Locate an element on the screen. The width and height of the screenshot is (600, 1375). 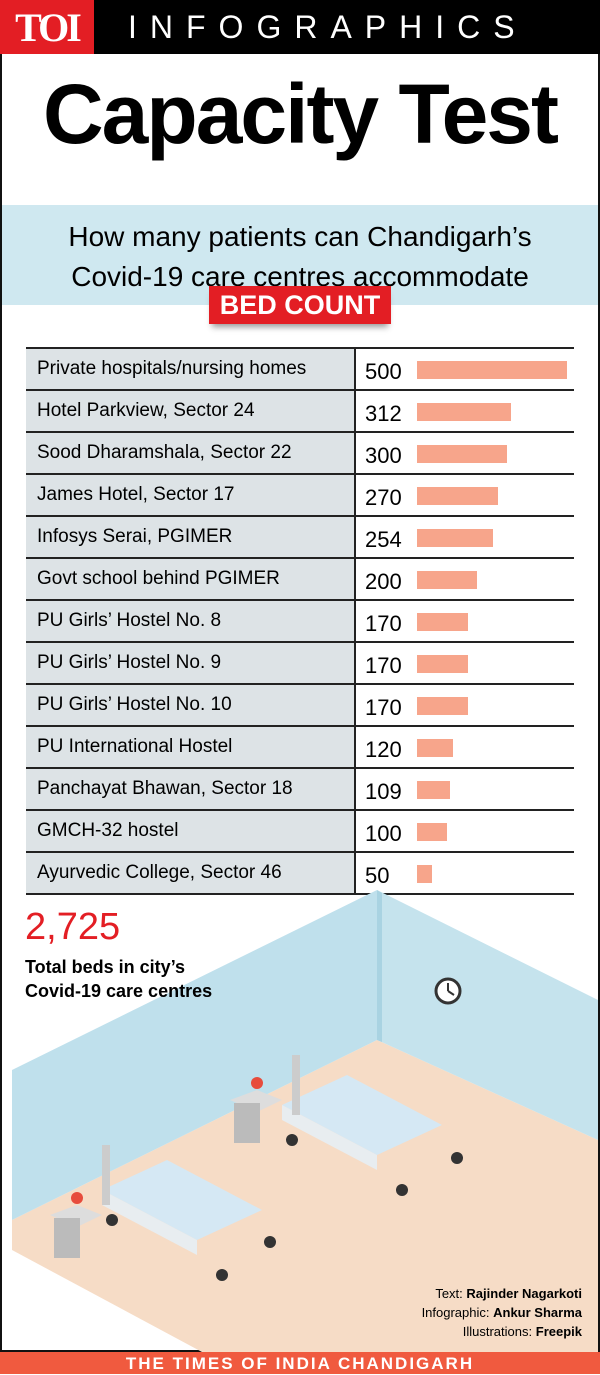
bed-back is located at coordinates (372, 1125).